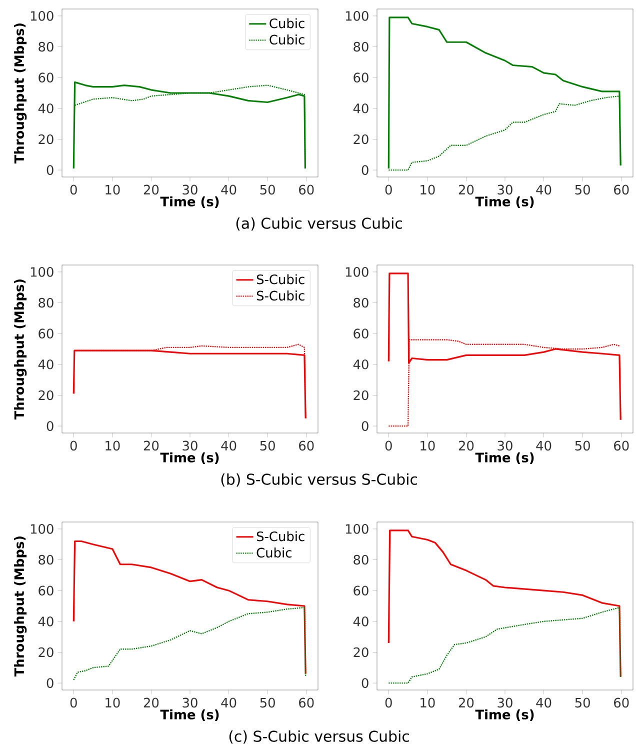 This screenshot has height=750, width=638. What do you see at coordinates (319, 737) in the screenshot?
I see `text: (c) S-Cubic versus Cubic` at bounding box center [319, 737].